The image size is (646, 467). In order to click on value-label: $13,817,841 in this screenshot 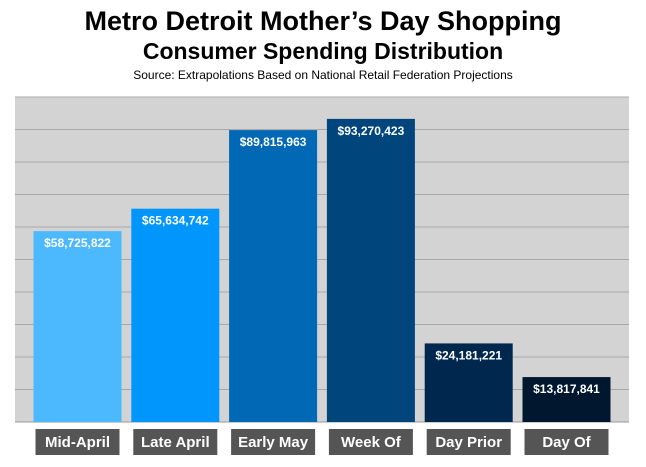, I will do `click(566, 389)`.